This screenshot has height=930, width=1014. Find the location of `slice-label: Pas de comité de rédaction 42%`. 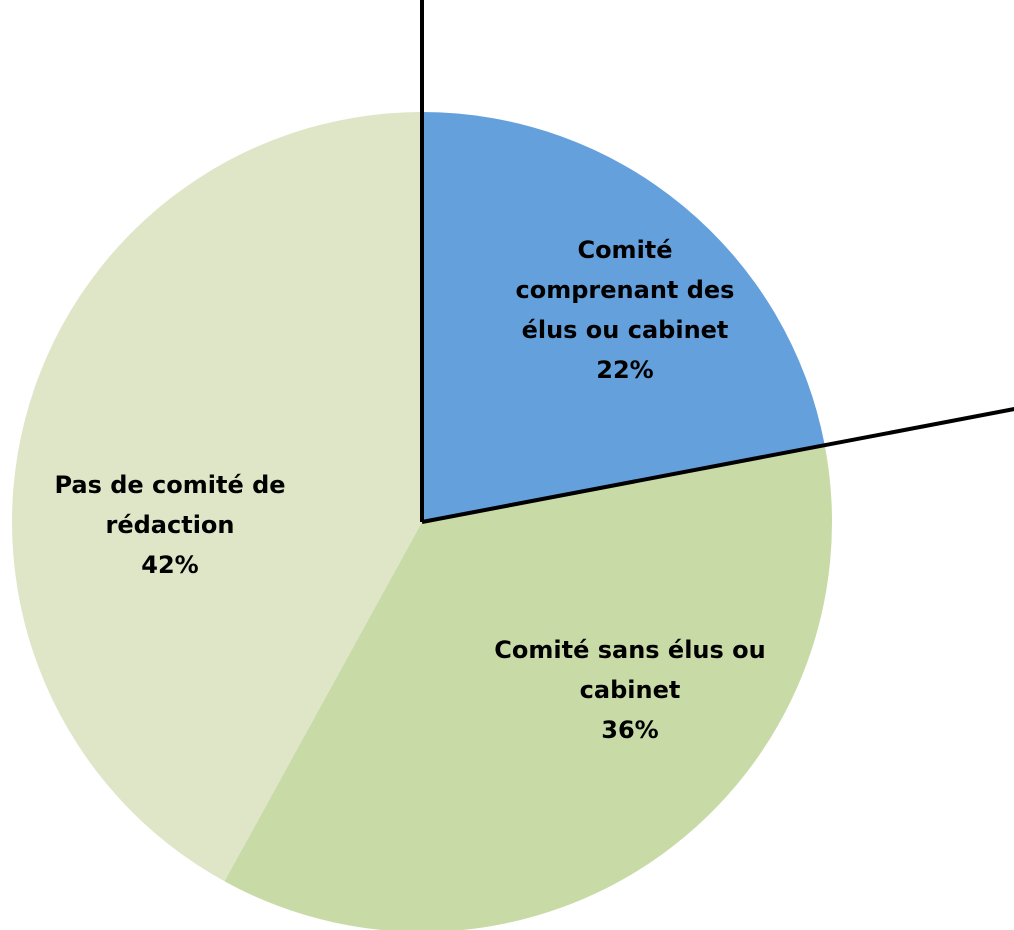

slice-label: Pas de comité de rédaction 42% is located at coordinates (170, 525).